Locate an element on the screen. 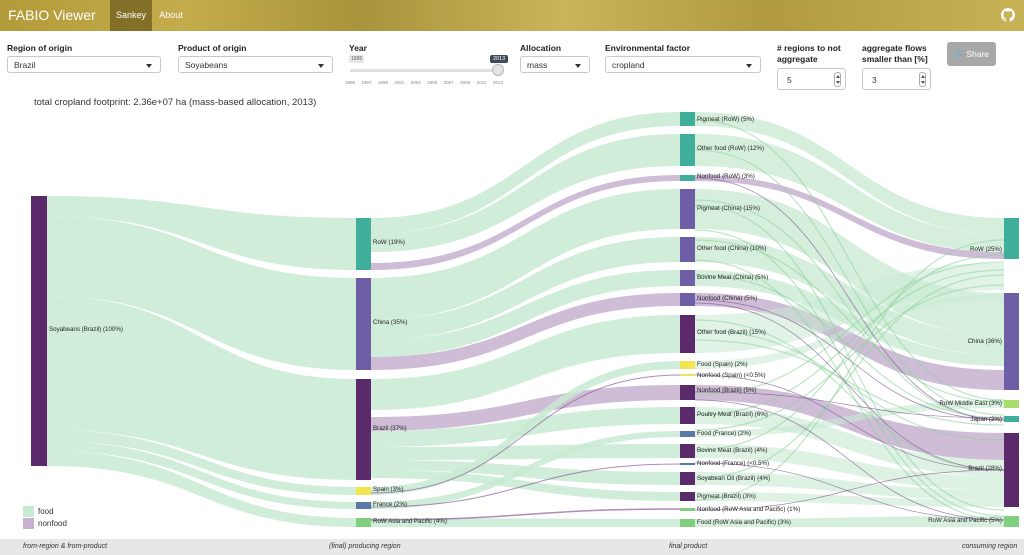  legend-nonfood-swatch is located at coordinates (28, 523).